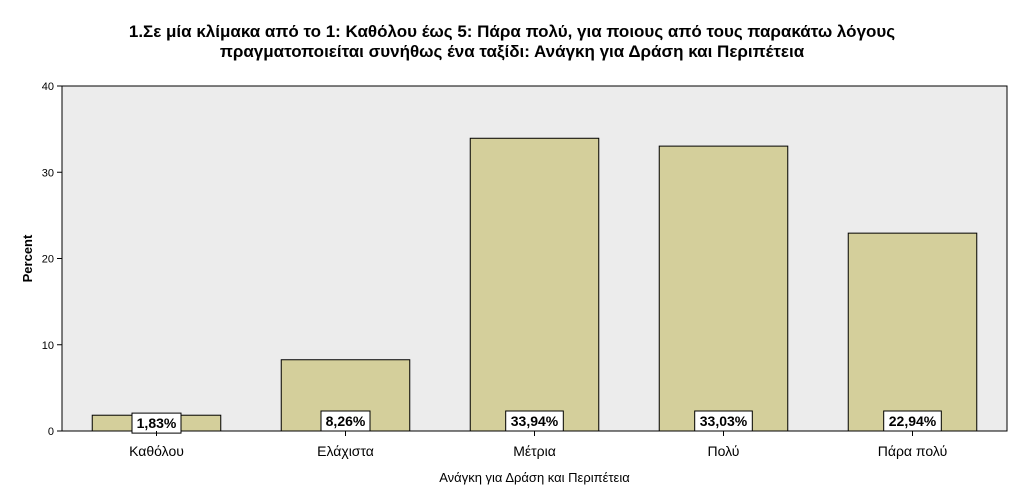  I want to click on x-tick-label: Καθόλου, so click(156, 451).